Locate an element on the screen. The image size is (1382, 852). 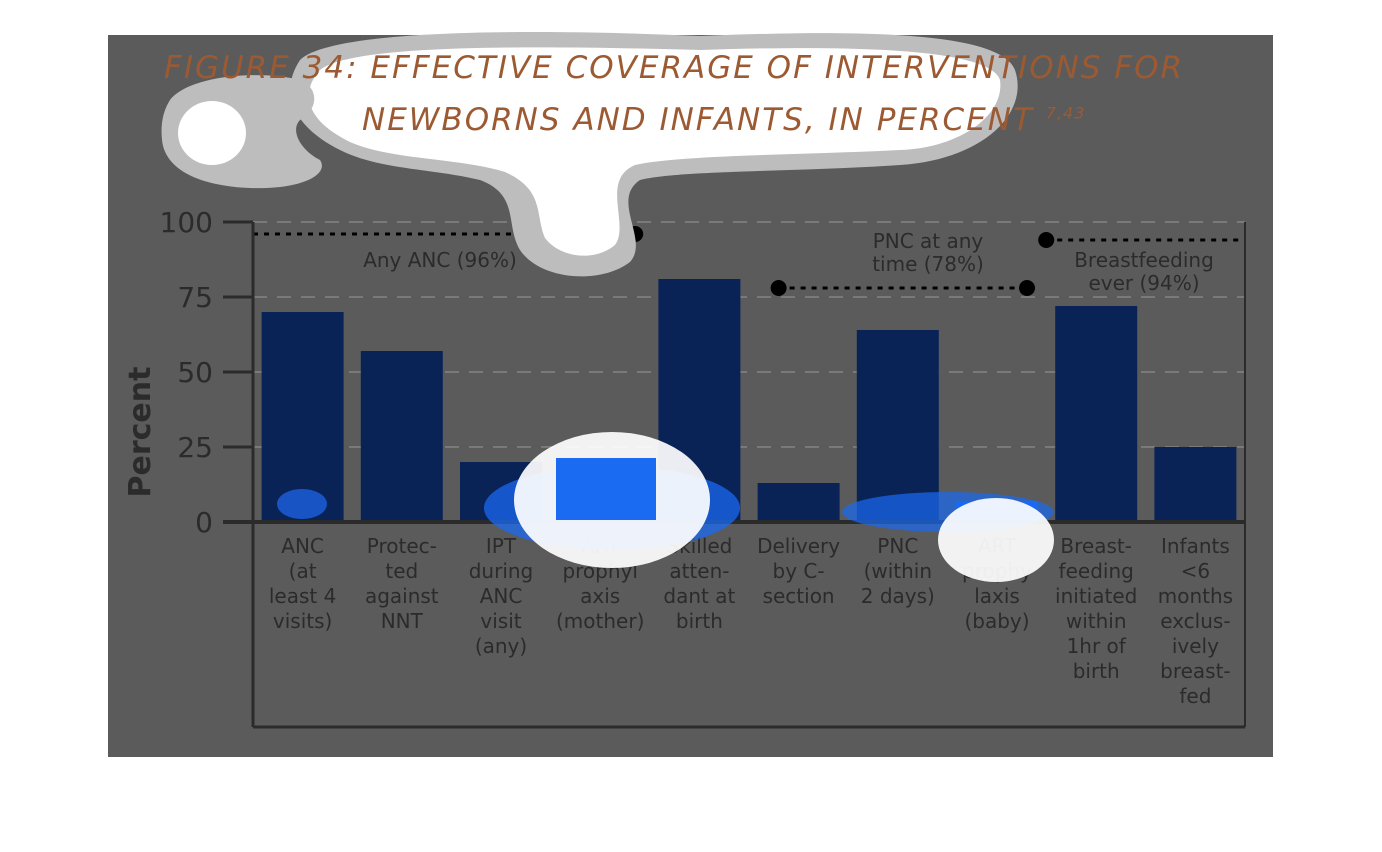
x-tick-label: axis is located at coordinates (600, 596).